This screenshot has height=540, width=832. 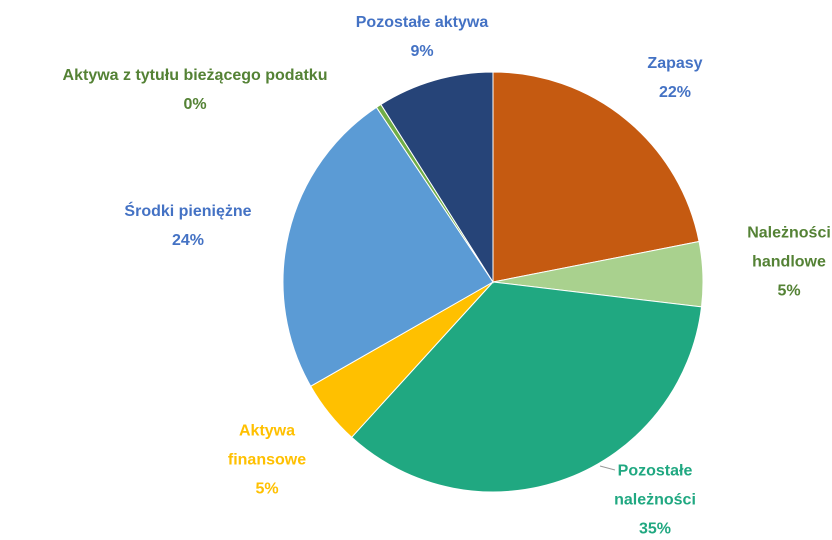 I want to click on slice-value: 24%, so click(x=188, y=240).